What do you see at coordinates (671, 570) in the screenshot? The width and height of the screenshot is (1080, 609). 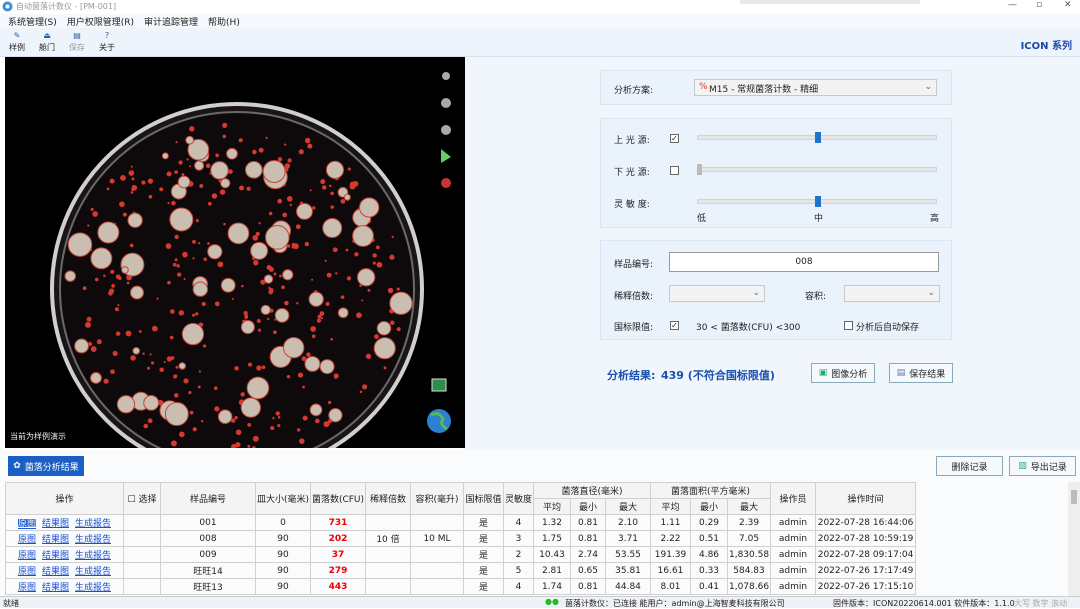 I see `table-cell: 16.61` at bounding box center [671, 570].